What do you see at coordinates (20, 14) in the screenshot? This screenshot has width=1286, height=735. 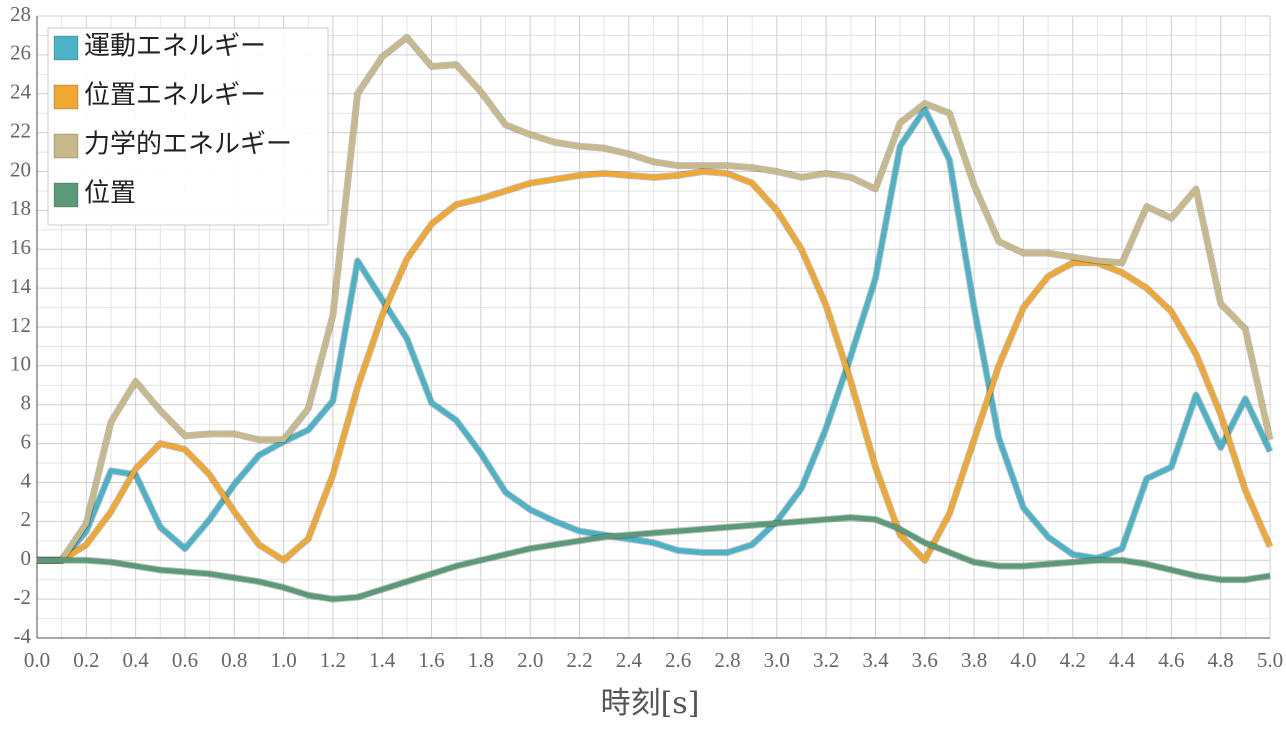 I see `y-tick-label: 28` at bounding box center [20, 14].